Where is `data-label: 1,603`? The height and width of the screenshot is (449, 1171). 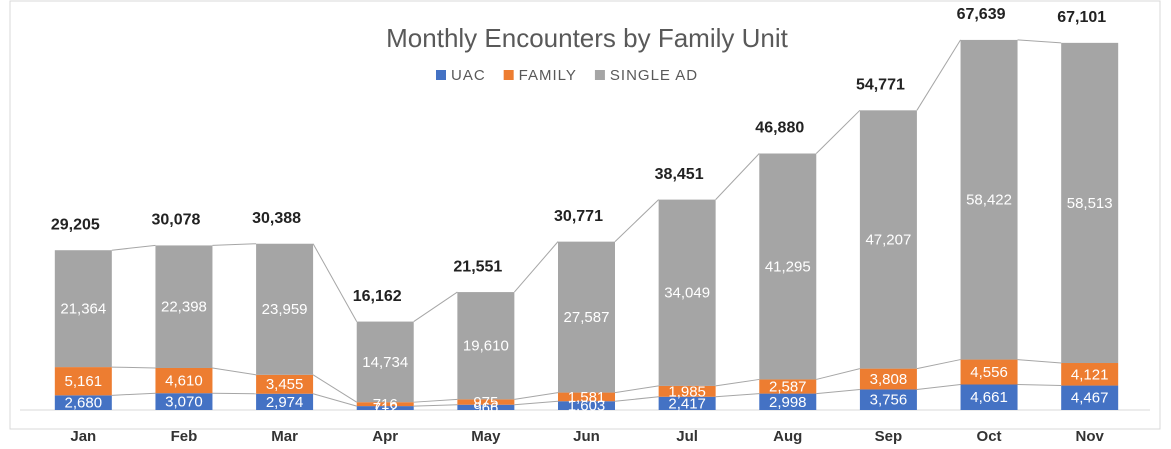
data-label: 1,603 is located at coordinates (587, 406).